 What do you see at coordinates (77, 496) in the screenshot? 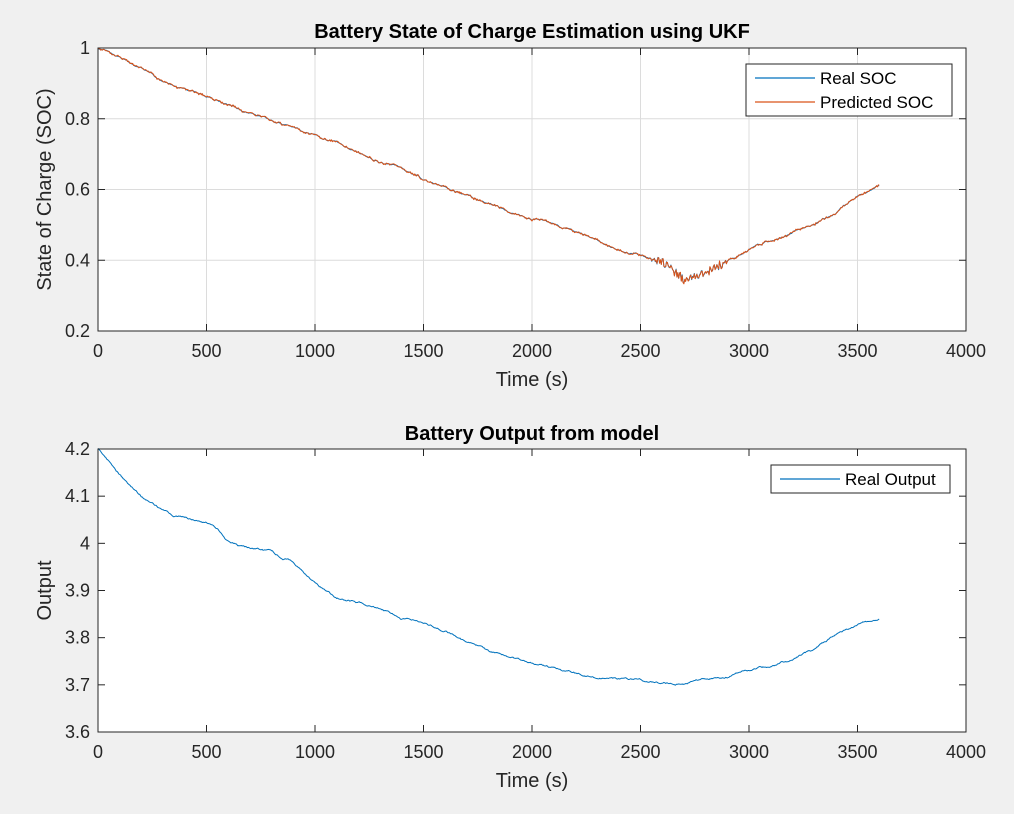
I see `output-y-tick-label: 4.1` at bounding box center [77, 496].